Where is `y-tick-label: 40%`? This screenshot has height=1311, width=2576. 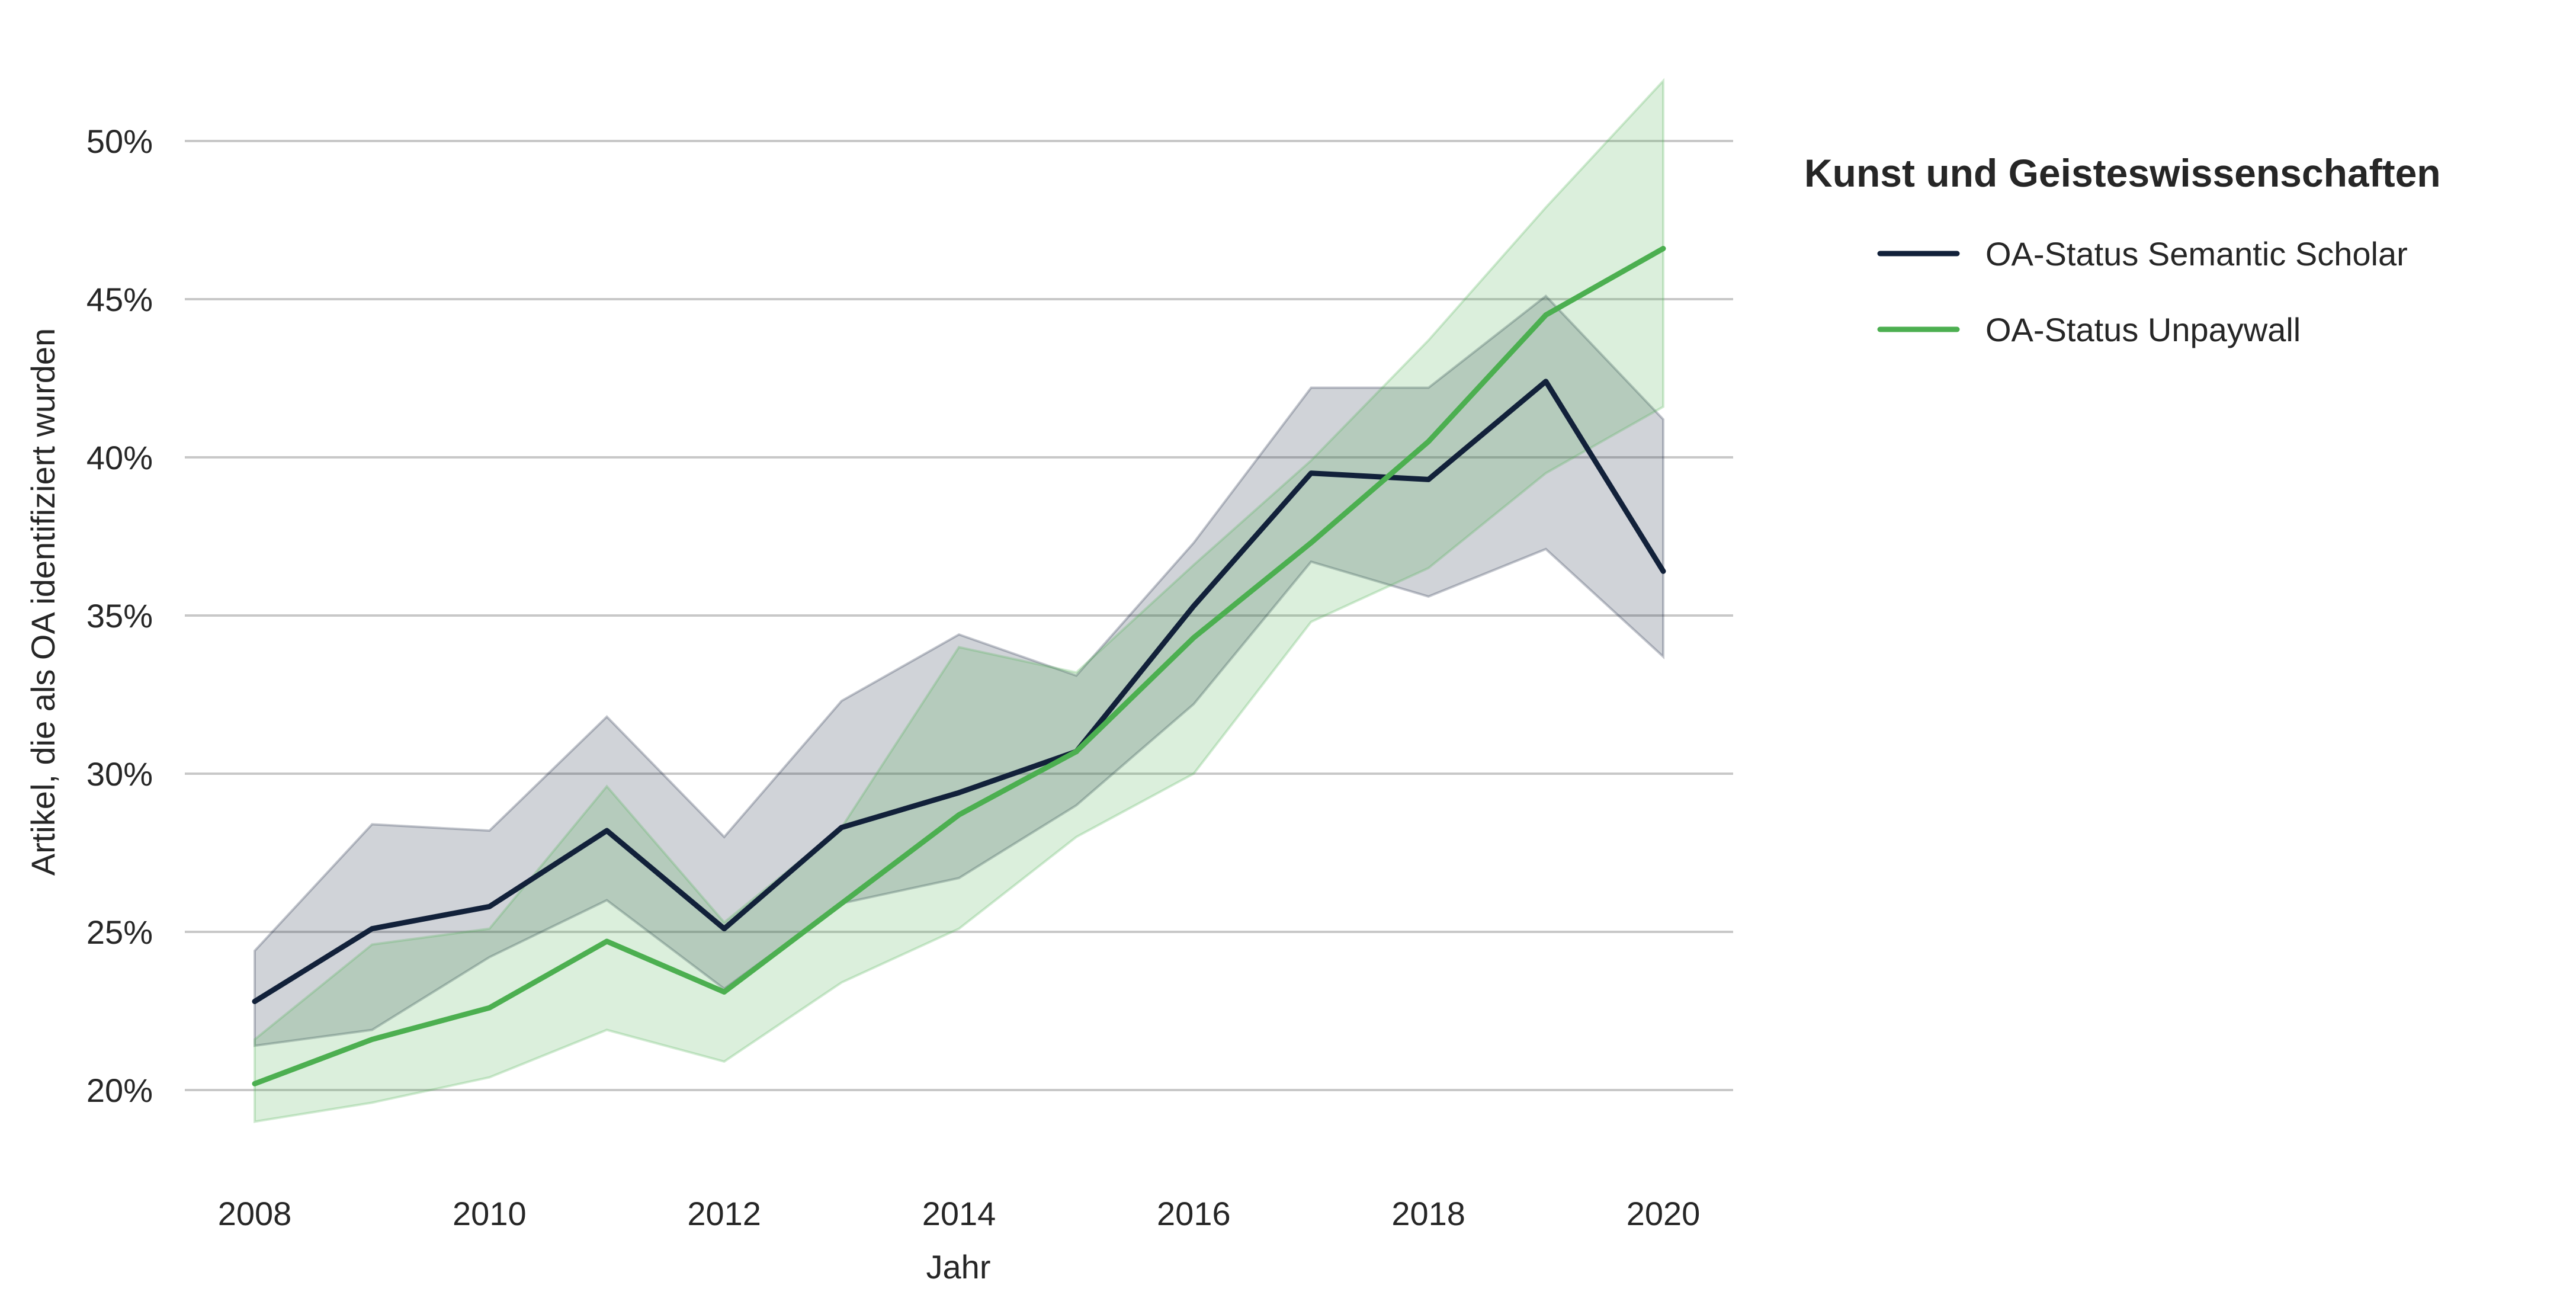 y-tick-label: 40% is located at coordinates (119, 458).